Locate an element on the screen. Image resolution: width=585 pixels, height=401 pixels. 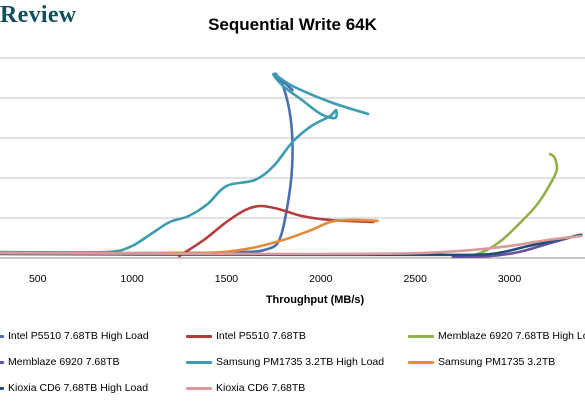
x-tick-label: 3000 is located at coordinates (510, 279).